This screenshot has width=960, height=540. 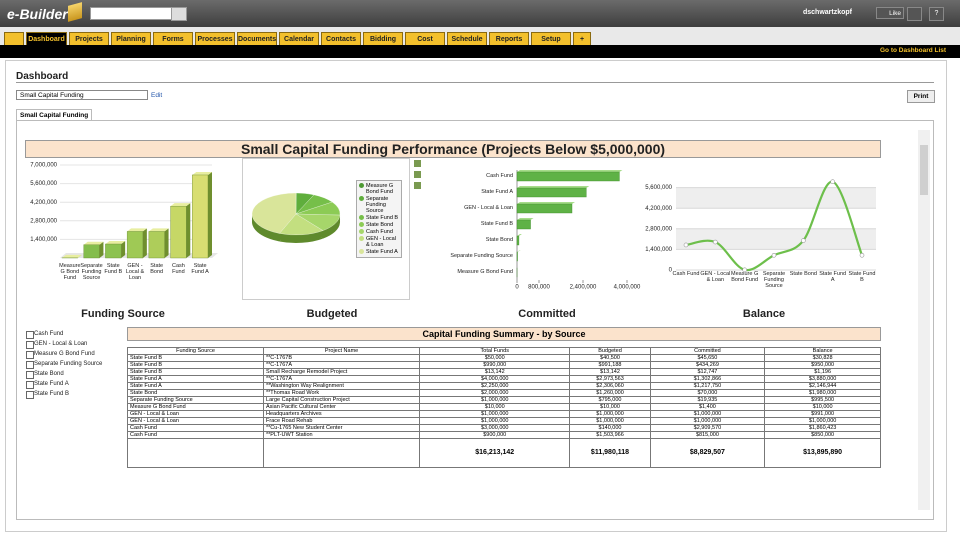 I want to click on table-cell: $1,860,423, so click(x=822, y=428).